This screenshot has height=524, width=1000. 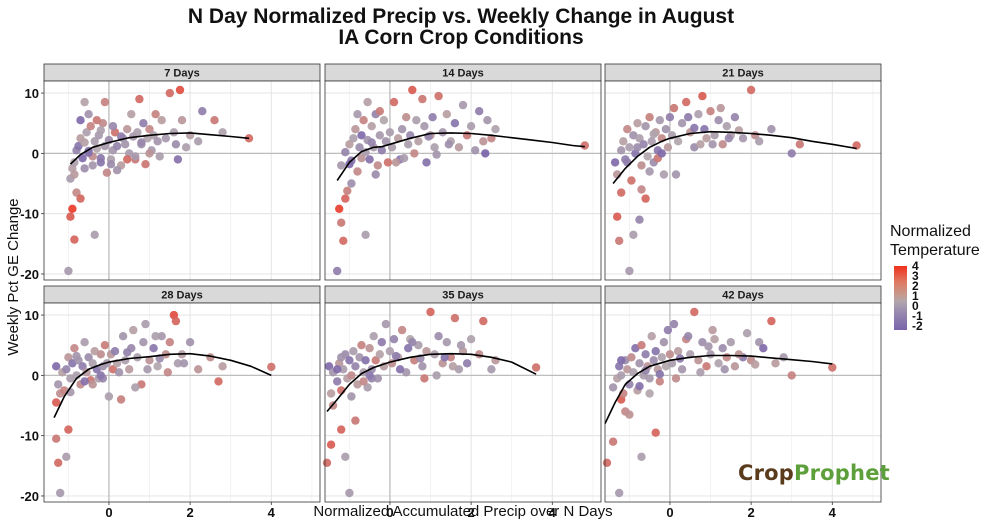 What do you see at coordinates (915, 266) in the screenshot?
I see `legend-tick: 4` at bounding box center [915, 266].